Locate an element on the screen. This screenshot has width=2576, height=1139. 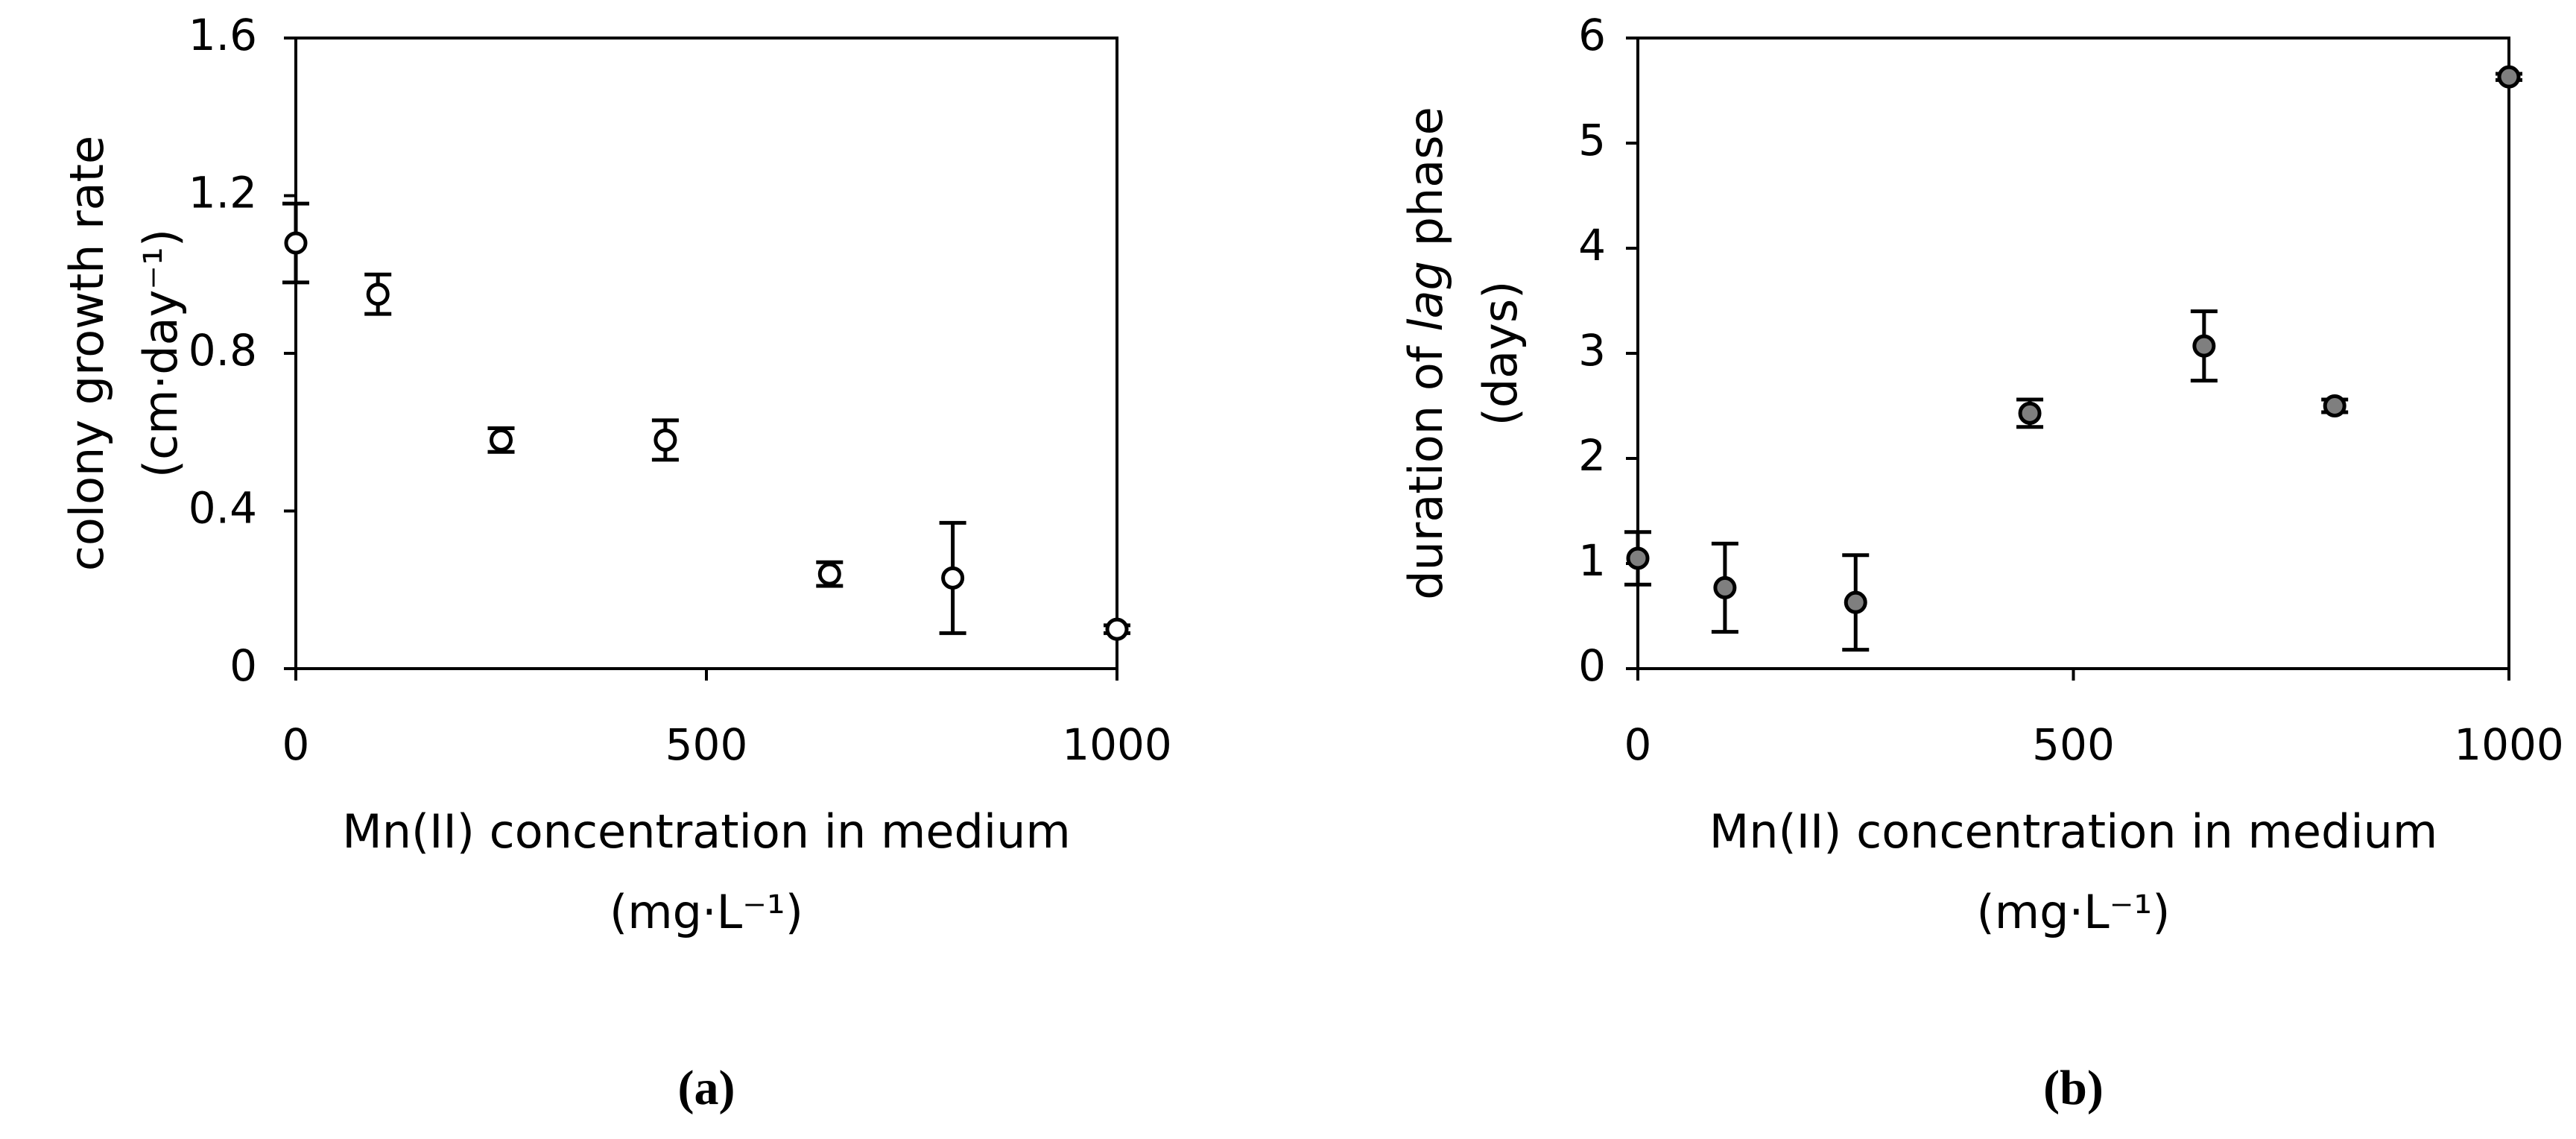
y-axis-label: (cm·day⁻¹) is located at coordinates (160, 353).